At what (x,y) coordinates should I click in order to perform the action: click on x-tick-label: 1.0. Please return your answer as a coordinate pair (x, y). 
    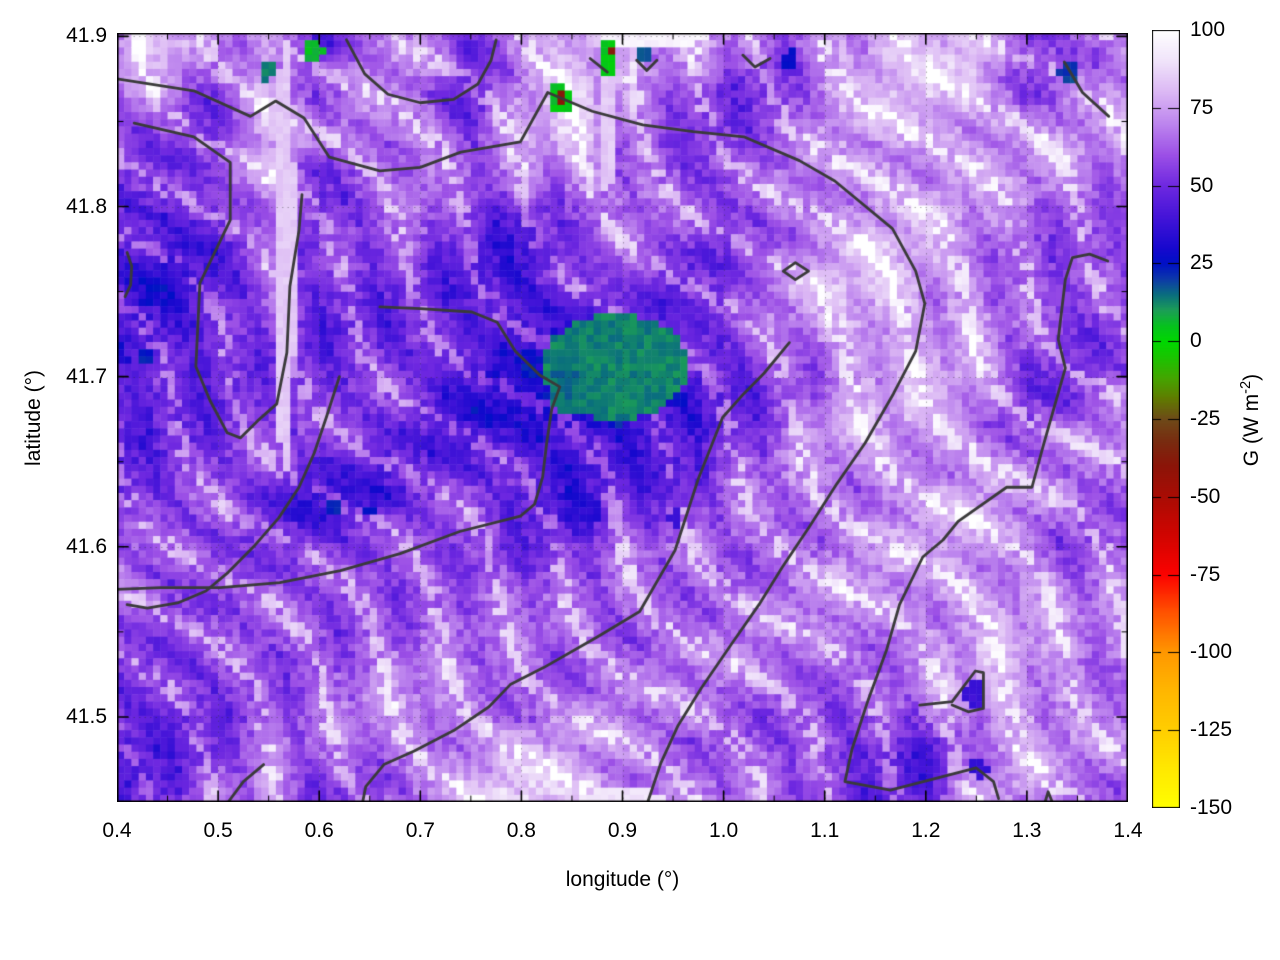
    Looking at the image, I should click on (723, 830).